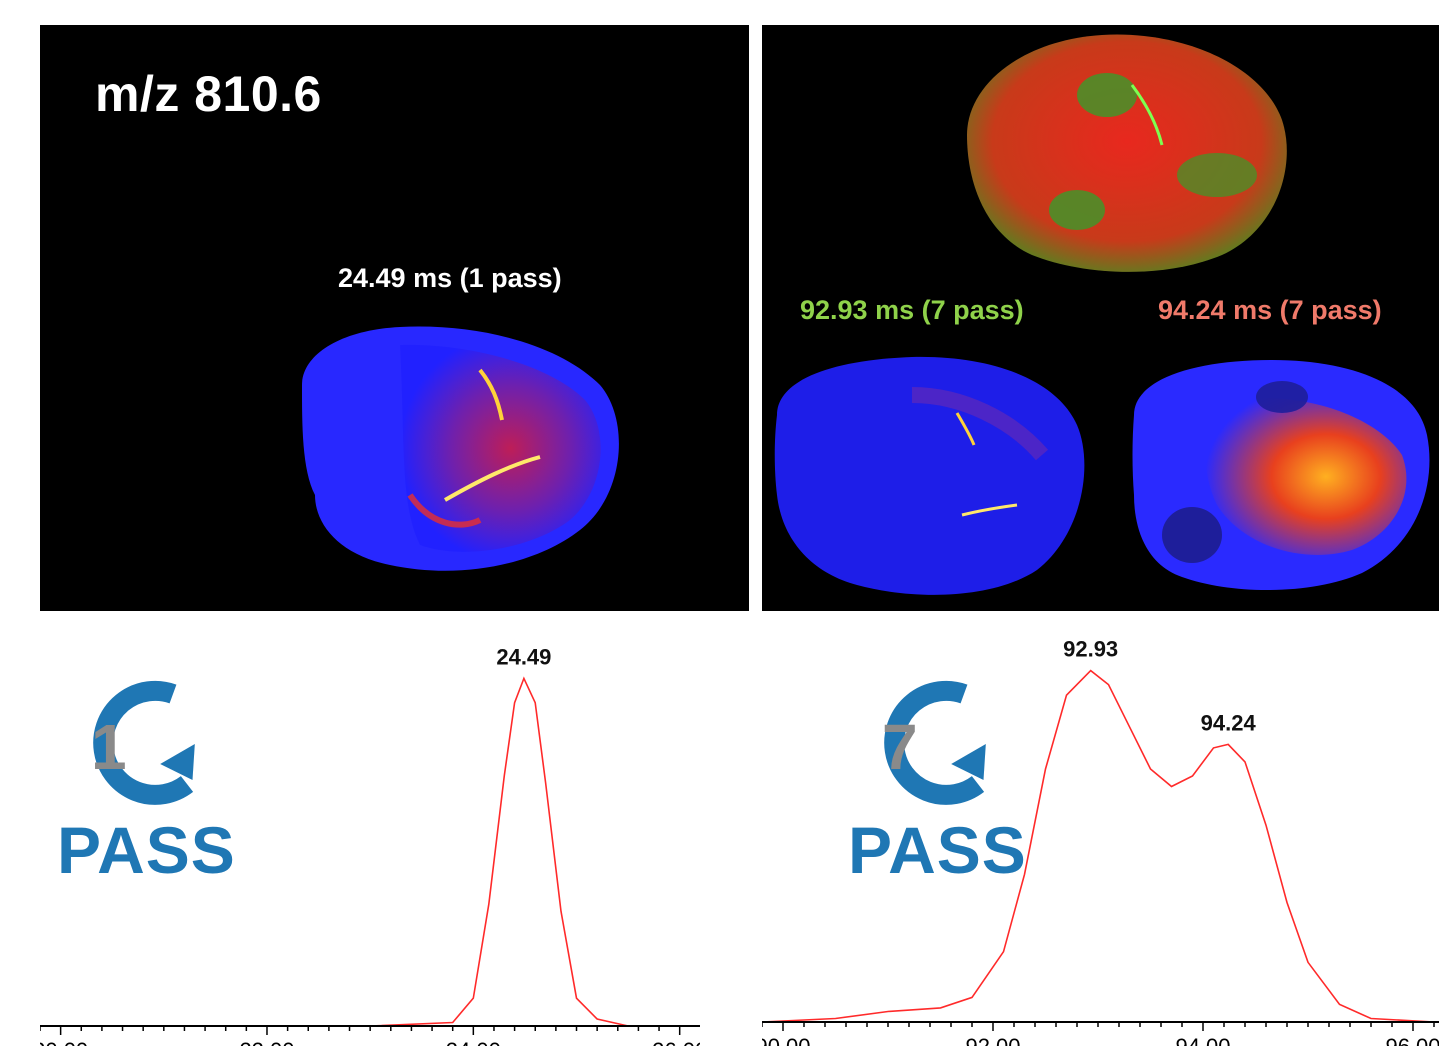  Describe the element at coordinates (1090, 649) in the screenshot. I see `peak-label: 92.93` at that location.